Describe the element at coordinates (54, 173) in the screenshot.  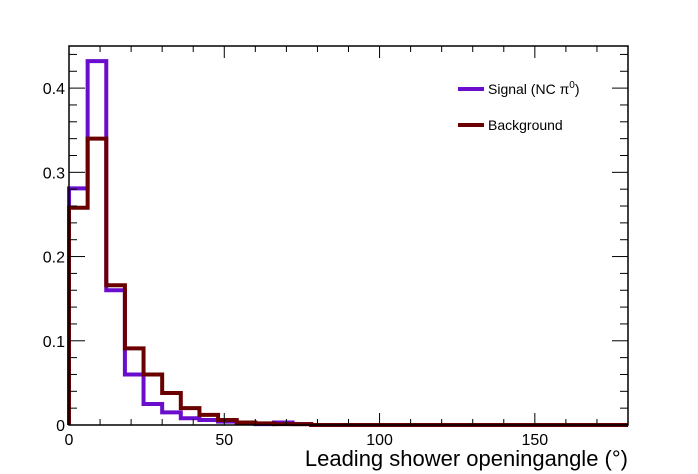
I see `y-tick-label: 0.3` at that location.